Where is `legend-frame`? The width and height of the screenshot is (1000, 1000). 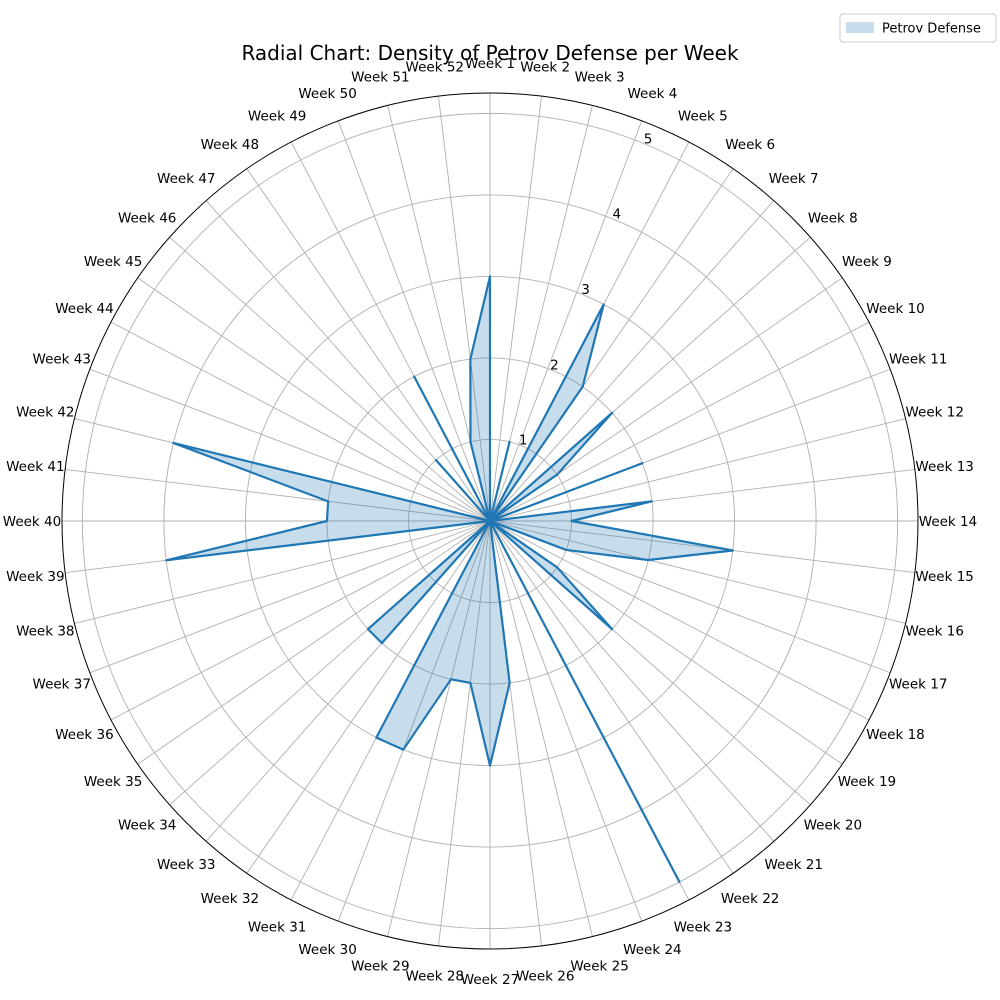 legend-frame is located at coordinates (918, 28).